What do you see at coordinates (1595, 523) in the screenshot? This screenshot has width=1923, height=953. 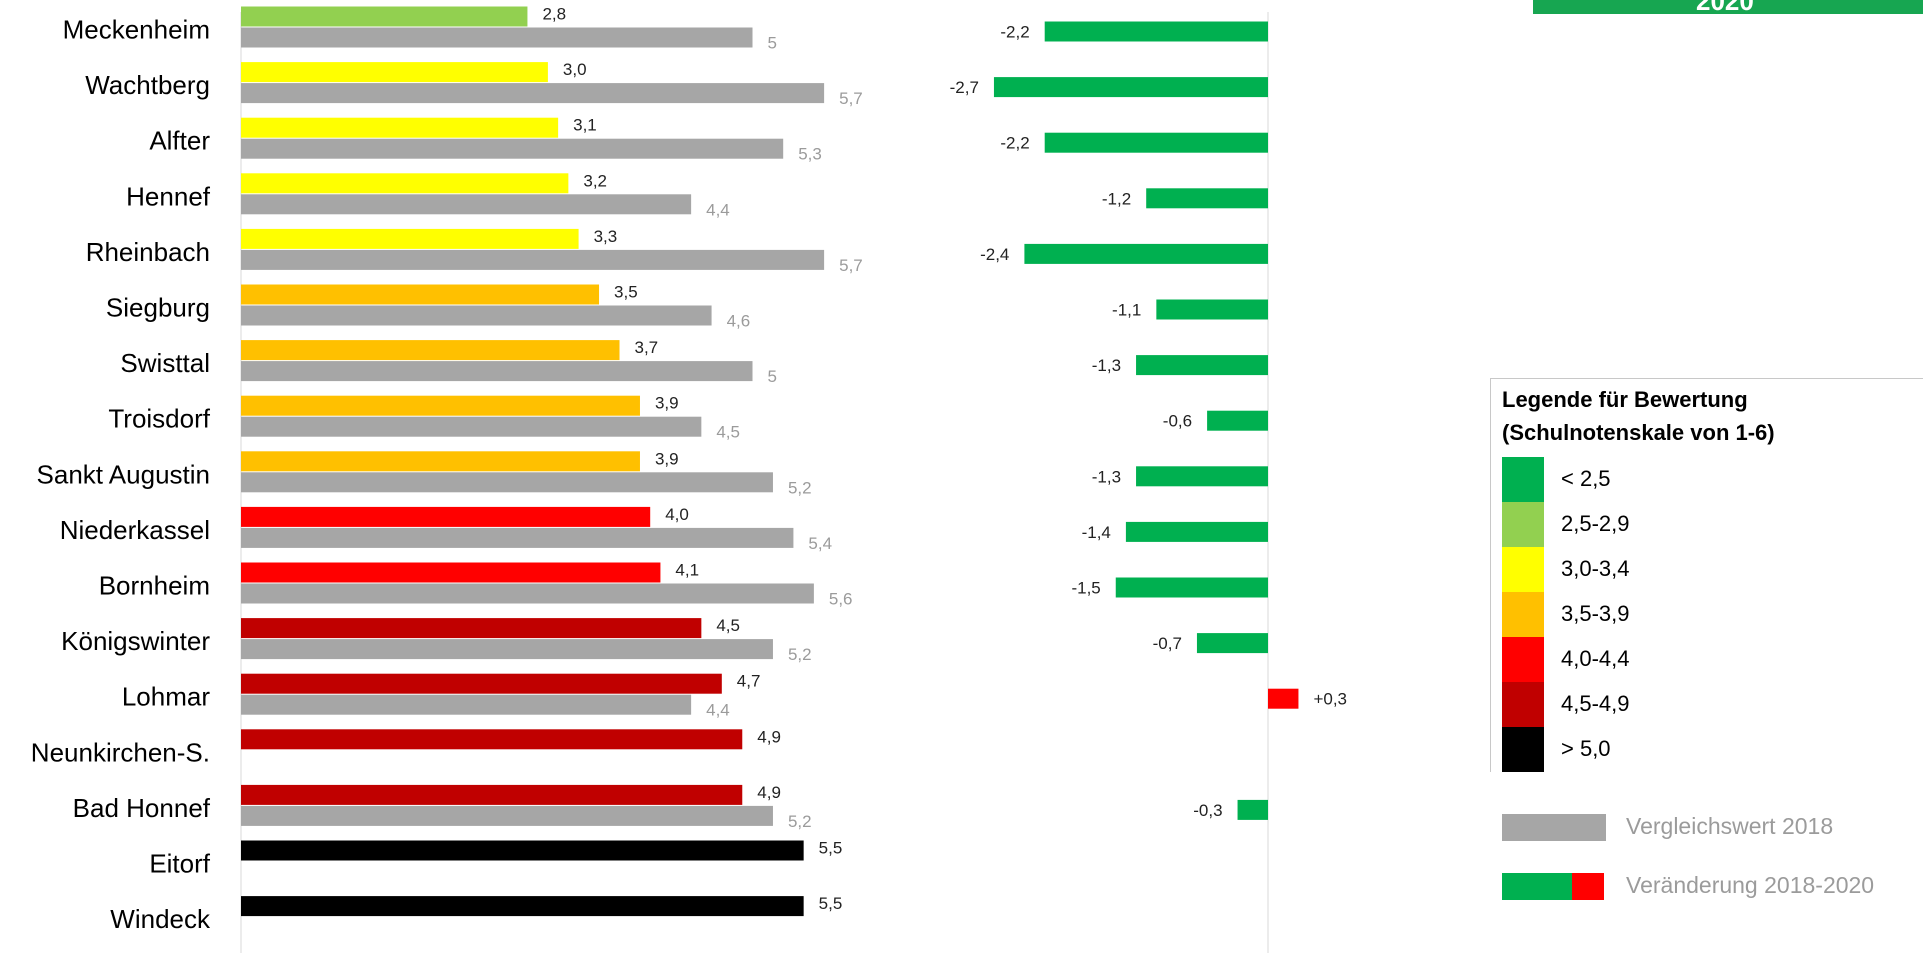 I see `legend-item-label: 2,5-2,9` at bounding box center [1595, 523].